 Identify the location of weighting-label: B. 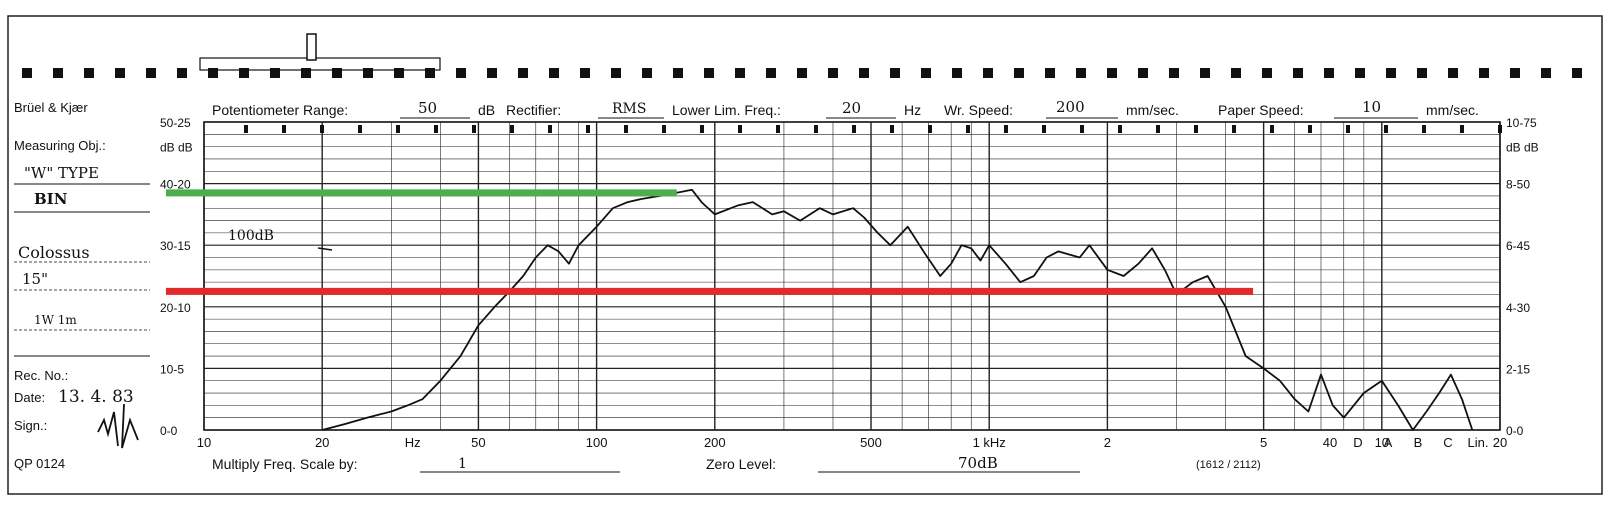
(1418, 442).